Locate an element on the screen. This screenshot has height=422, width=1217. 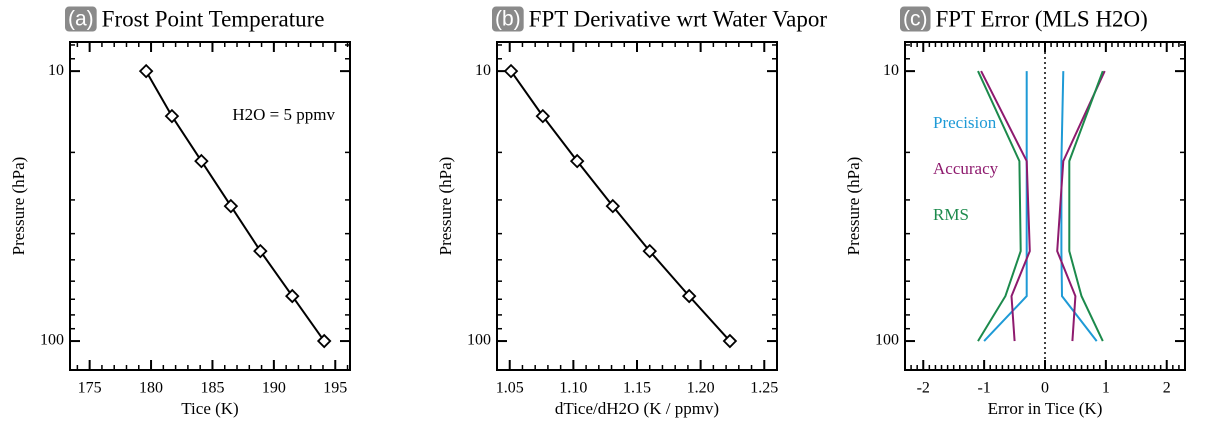
x-tick-label: 1.20 is located at coordinates (701, 388).